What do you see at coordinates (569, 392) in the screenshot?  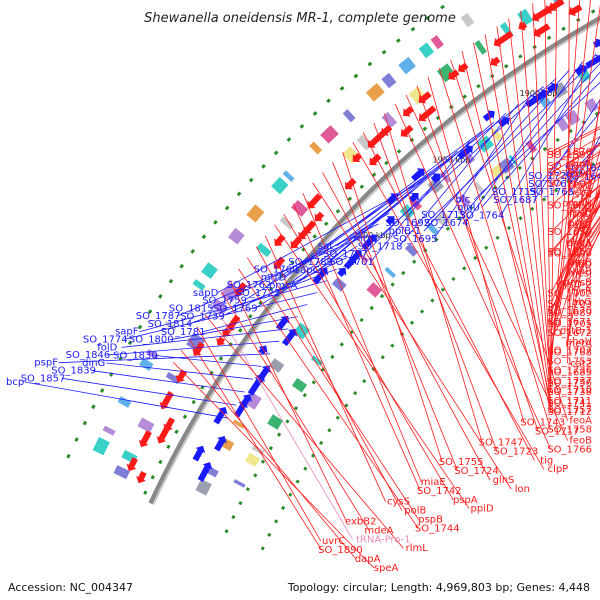 I see `reverse-gene-label: SO_1738` at bounding box center [569, 392].